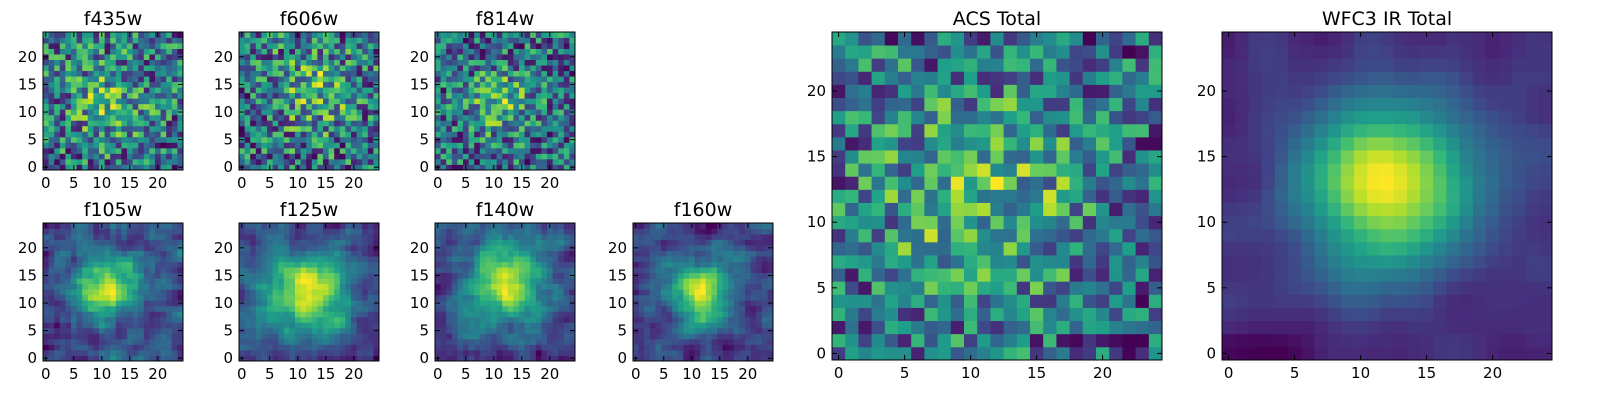 The width and height of the screenshot is (1600, 400). I want to click on panel-title: f160w, so click(703, 210).